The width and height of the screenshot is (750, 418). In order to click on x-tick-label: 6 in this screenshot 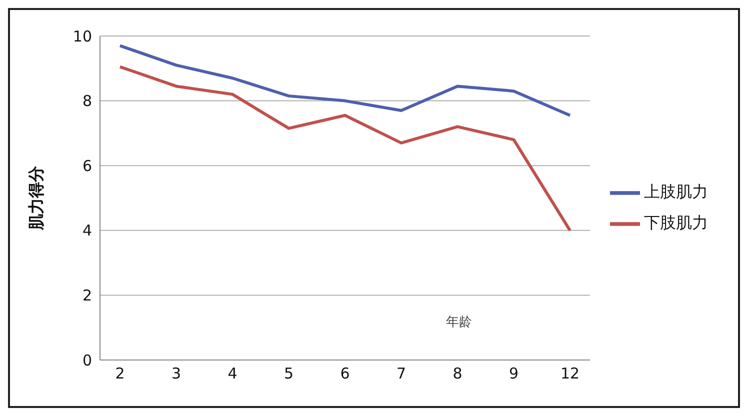, I will do `click(345, 373)`.